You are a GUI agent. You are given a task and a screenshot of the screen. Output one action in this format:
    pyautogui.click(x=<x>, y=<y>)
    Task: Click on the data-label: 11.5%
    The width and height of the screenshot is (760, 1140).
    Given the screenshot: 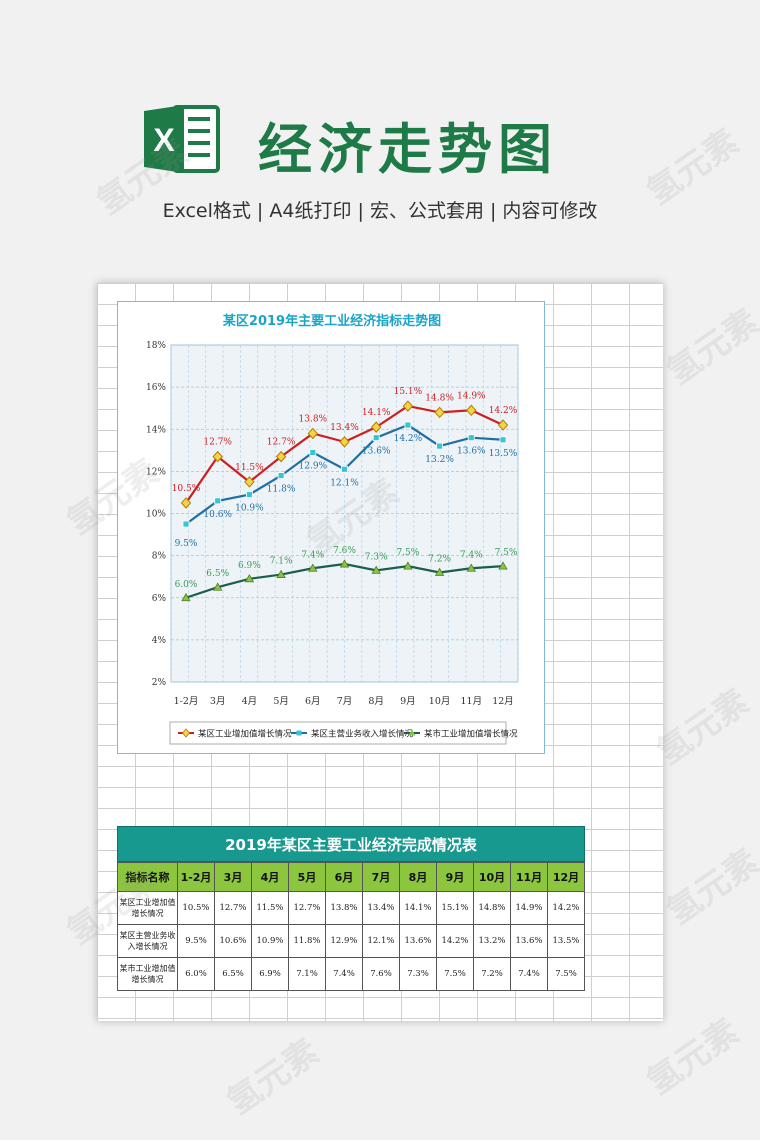 What is the action you would take?
    pyautogui.click(x=249, y=468)
    